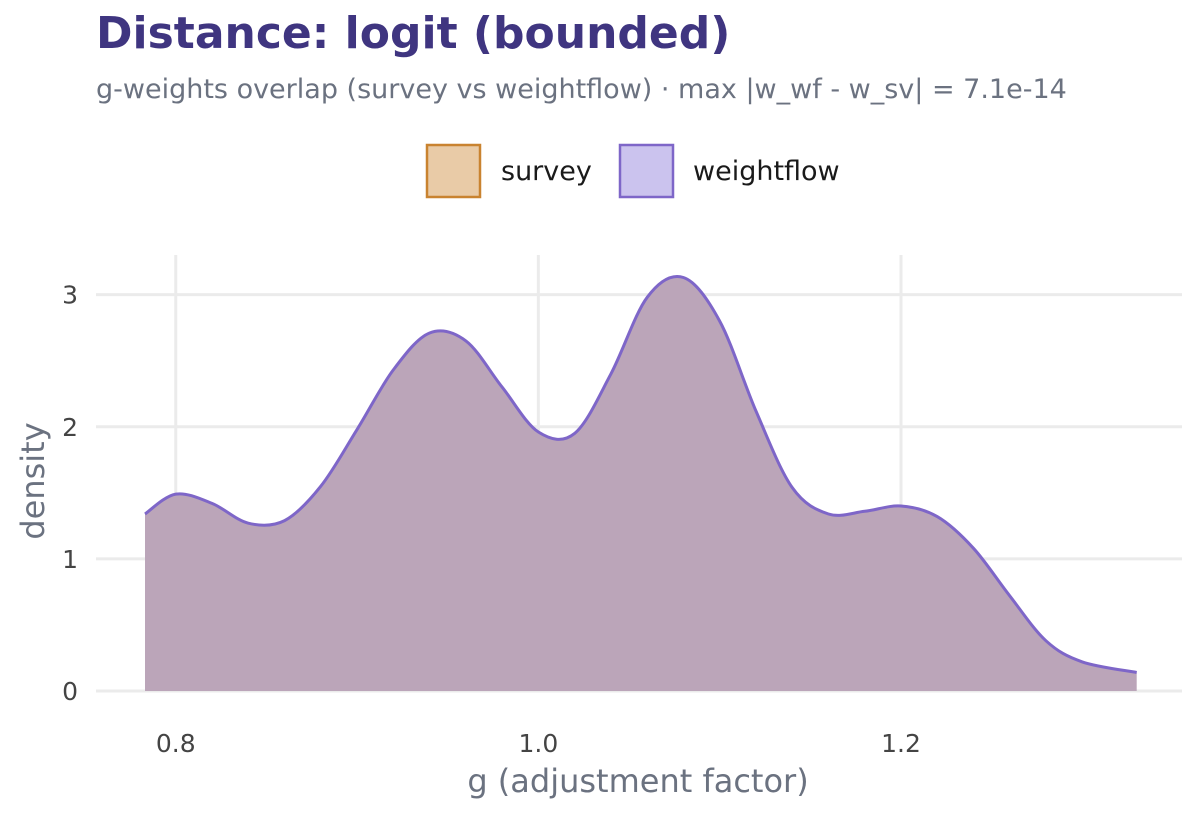 The image size is (1200, 816). What do you see at coordinates (901, 743) in the screenshot?
I see `x-tick-label-2: 1.2` at bounding box center [901, 743].